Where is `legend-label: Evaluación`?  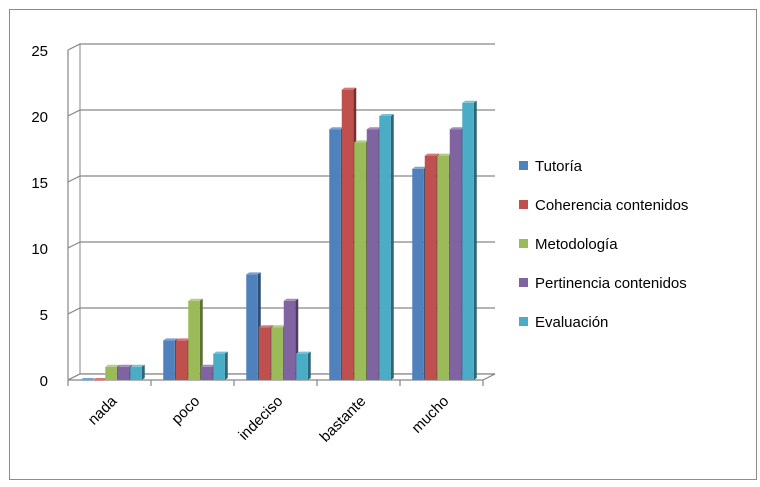 legend-label: Evaluación is located at coordinates (571, 322).